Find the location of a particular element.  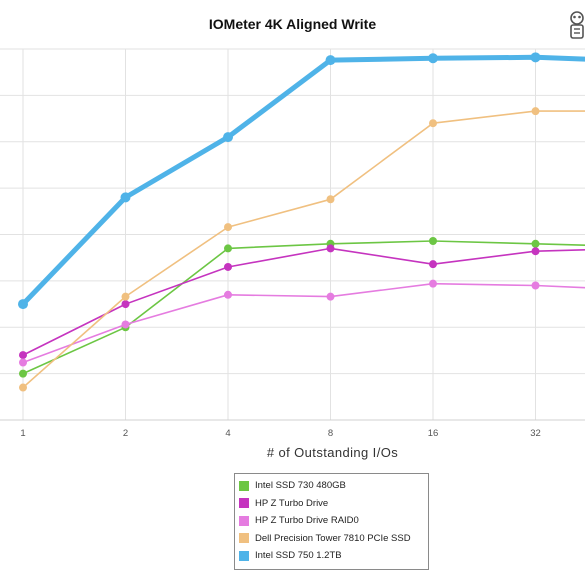

legend-label: Dell Precision Tower 7810 PCIe SSD is located at coordinates (333, 538).